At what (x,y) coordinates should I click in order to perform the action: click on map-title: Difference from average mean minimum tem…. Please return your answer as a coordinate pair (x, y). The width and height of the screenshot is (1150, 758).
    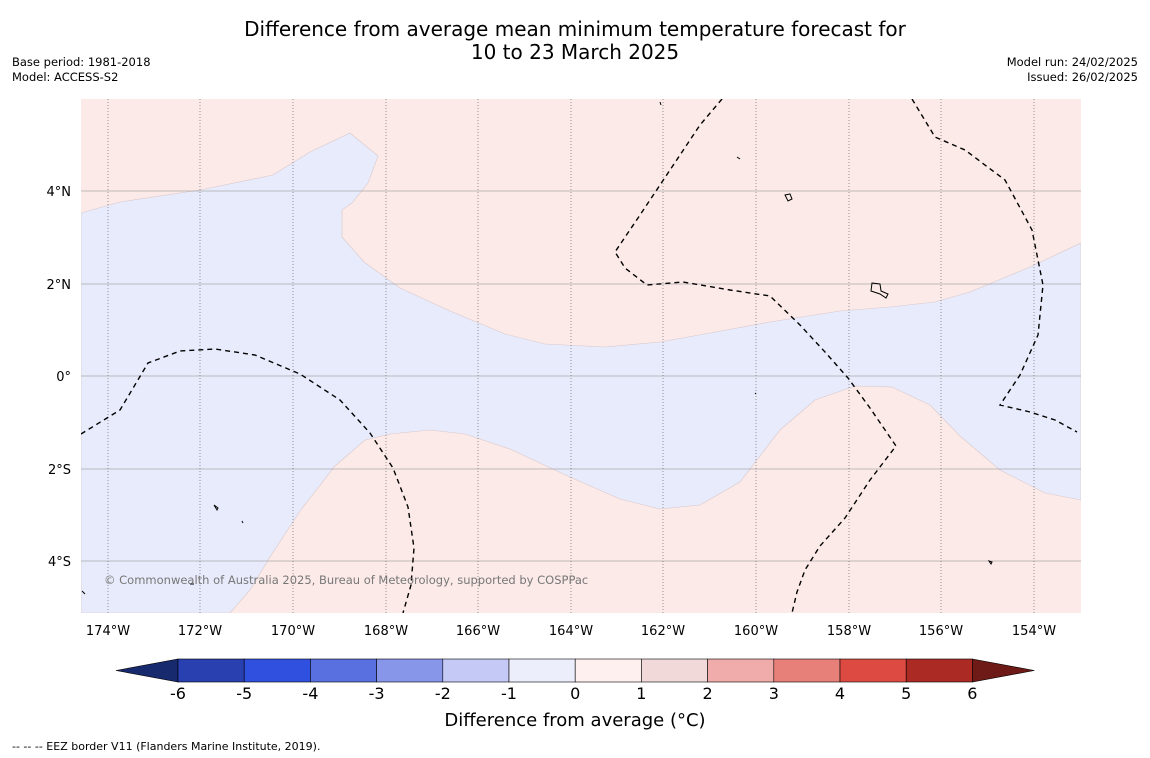
    Looking at the image, I should click on (575, 41).